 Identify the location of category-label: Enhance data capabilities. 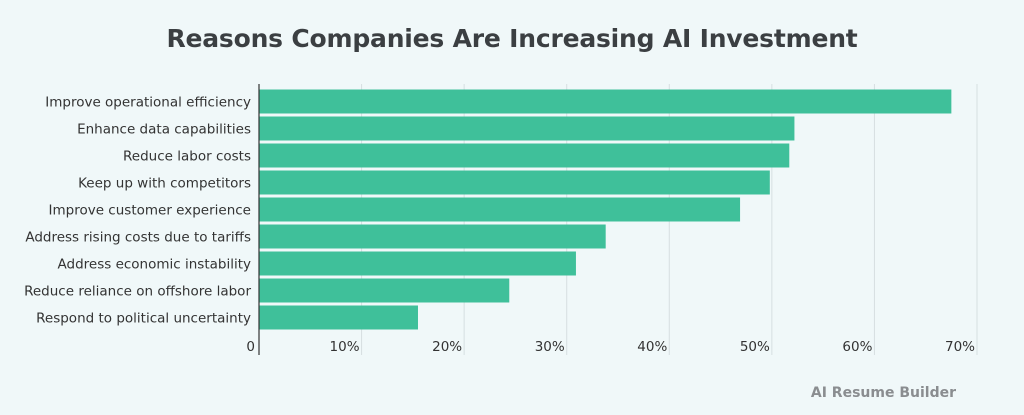
(164, 130).